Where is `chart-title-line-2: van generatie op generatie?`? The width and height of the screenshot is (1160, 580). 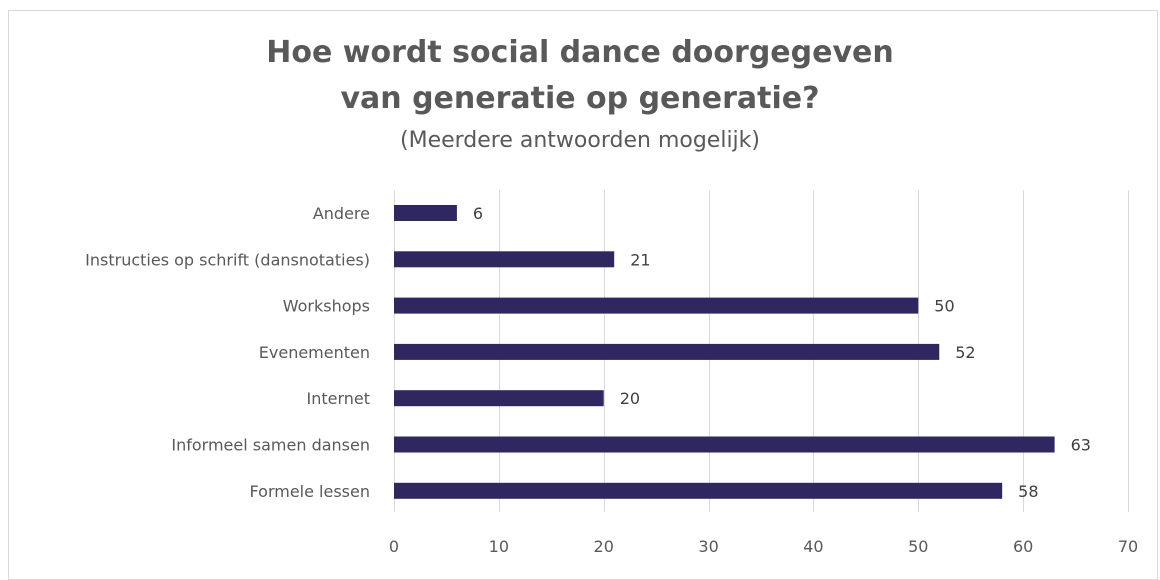
chart-title-line-2: van generatie op generatie? is located at coordinates (580, 98).